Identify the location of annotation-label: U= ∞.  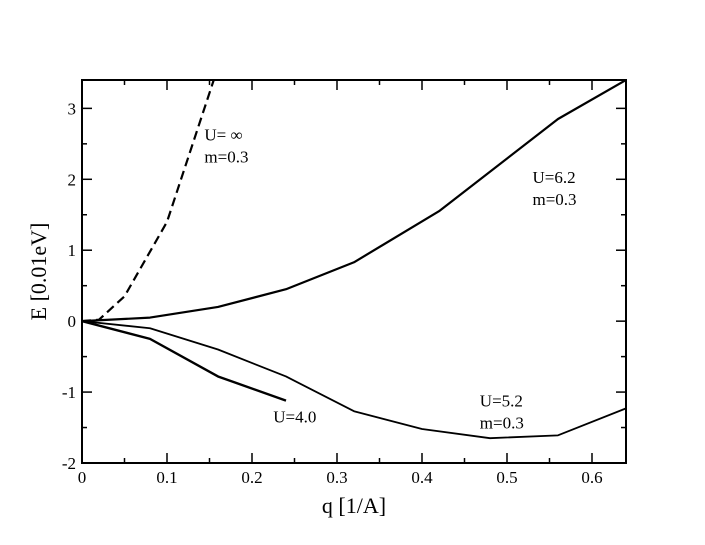
(223, 134).